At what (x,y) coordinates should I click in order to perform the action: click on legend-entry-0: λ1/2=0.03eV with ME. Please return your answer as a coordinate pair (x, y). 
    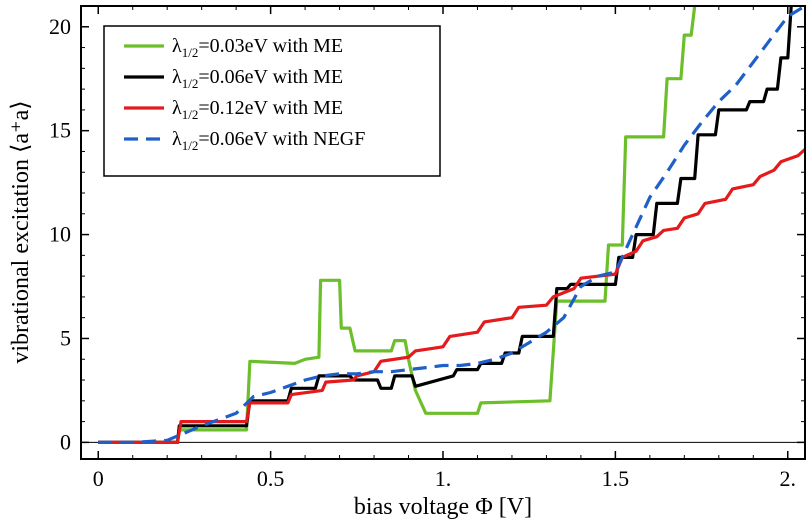
    Looking at the image, I should click on (257, 47).